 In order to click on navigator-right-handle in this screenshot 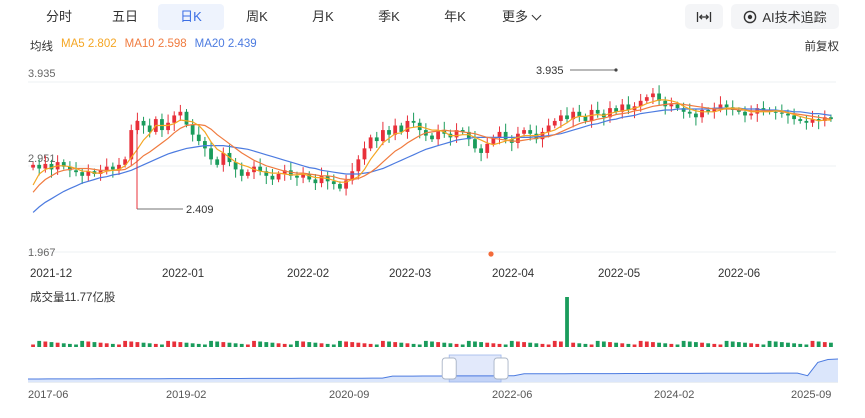, I will do `click(501, 368)`.